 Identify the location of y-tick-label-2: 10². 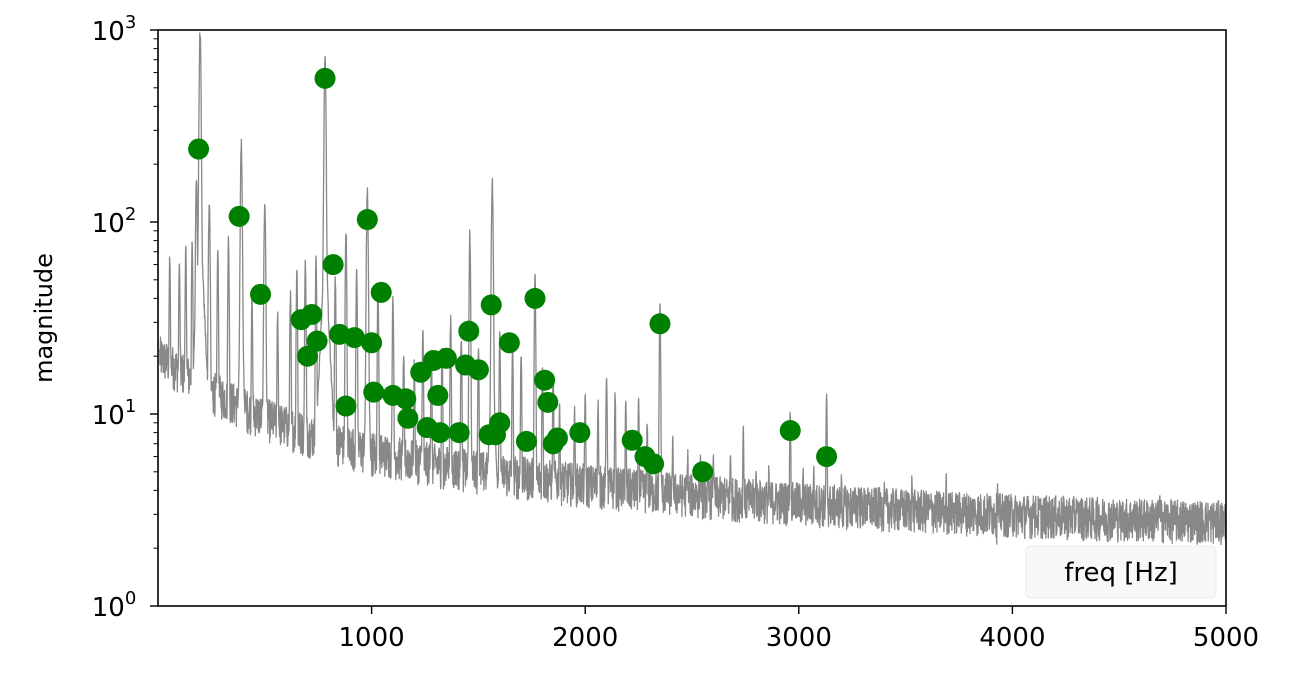
(114, 221).